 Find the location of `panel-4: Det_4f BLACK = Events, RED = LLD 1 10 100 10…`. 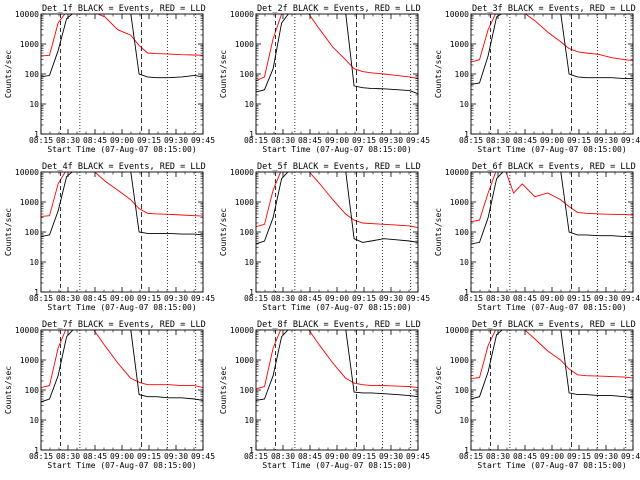

panel-4: Det_4f BLACK = Events, RED = LLD 1 10 100 10… is located at coordinates (109, 237).